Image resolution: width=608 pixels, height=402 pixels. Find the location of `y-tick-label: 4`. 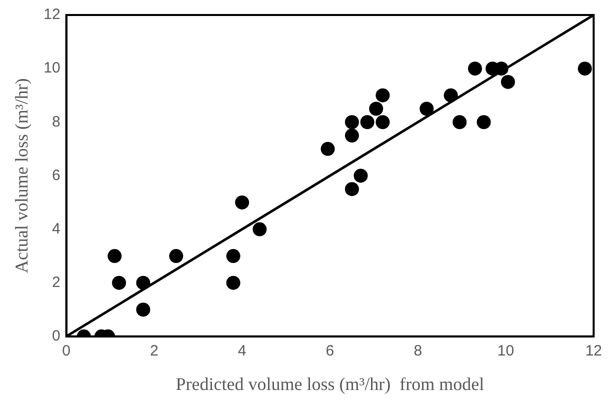

y-tick-label: 4 is located at coordinates (56, 229).